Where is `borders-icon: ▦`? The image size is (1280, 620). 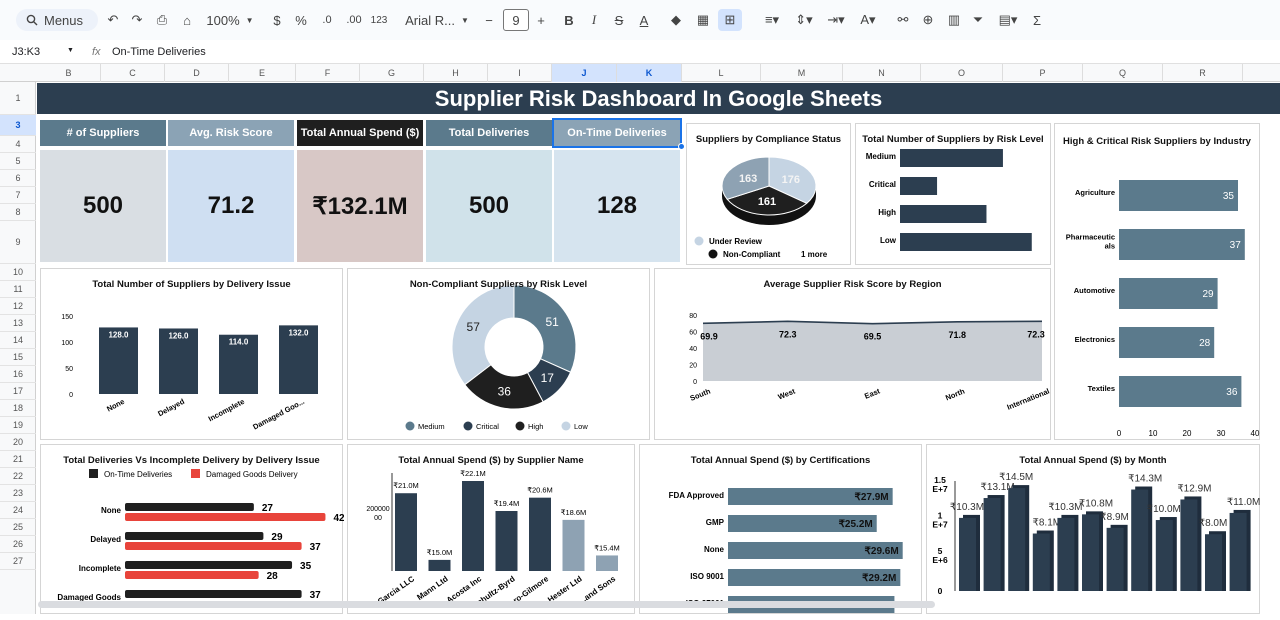 borders-icon: ▦ is located at coordinates (703, 19).